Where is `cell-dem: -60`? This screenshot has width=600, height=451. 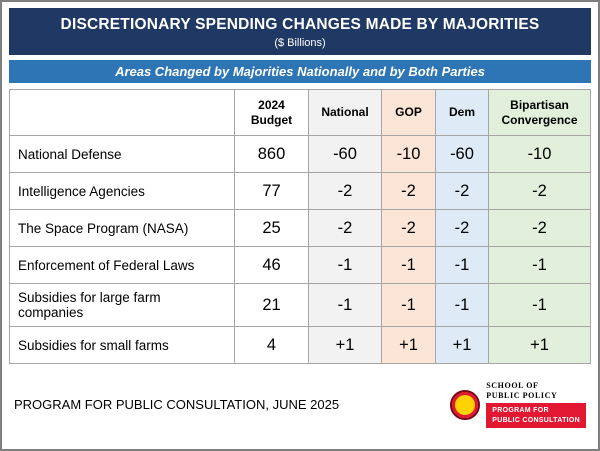
cell-dem: -60 is located at coordinates (462, 154).